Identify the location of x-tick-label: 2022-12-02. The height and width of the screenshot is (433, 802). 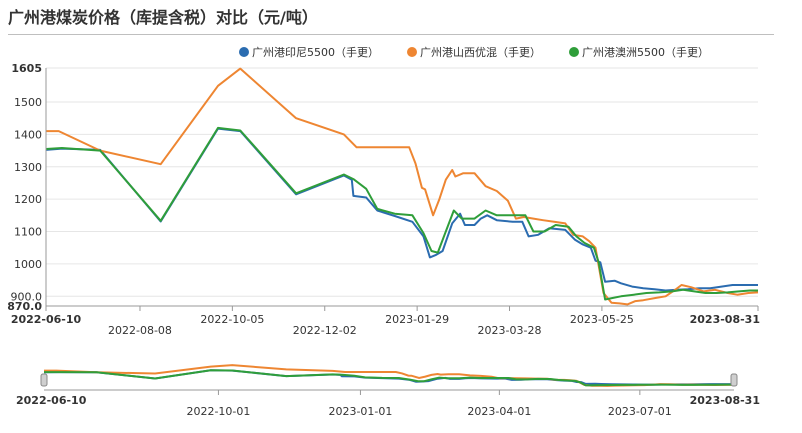
(325, 330).